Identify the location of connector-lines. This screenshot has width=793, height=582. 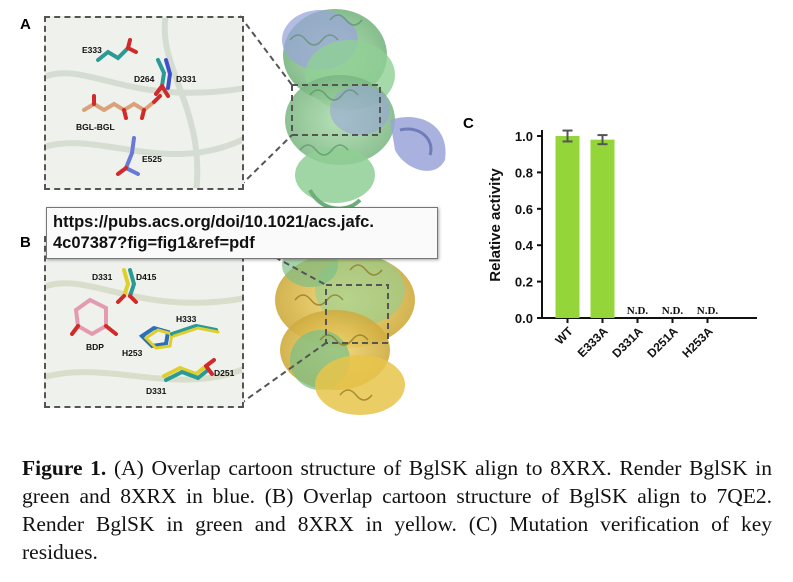
(283, 210).